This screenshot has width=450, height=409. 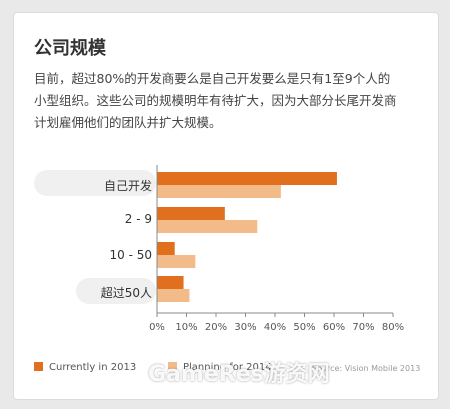 I want to click on category-label-3: 超过50人, so click(x=126, y=293).